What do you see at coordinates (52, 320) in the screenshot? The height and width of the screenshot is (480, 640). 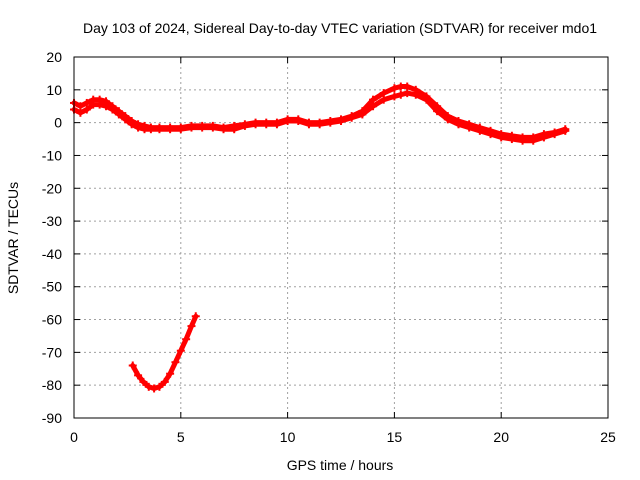 I see `y-tick-label: -60` at bounding box center [52, 320].